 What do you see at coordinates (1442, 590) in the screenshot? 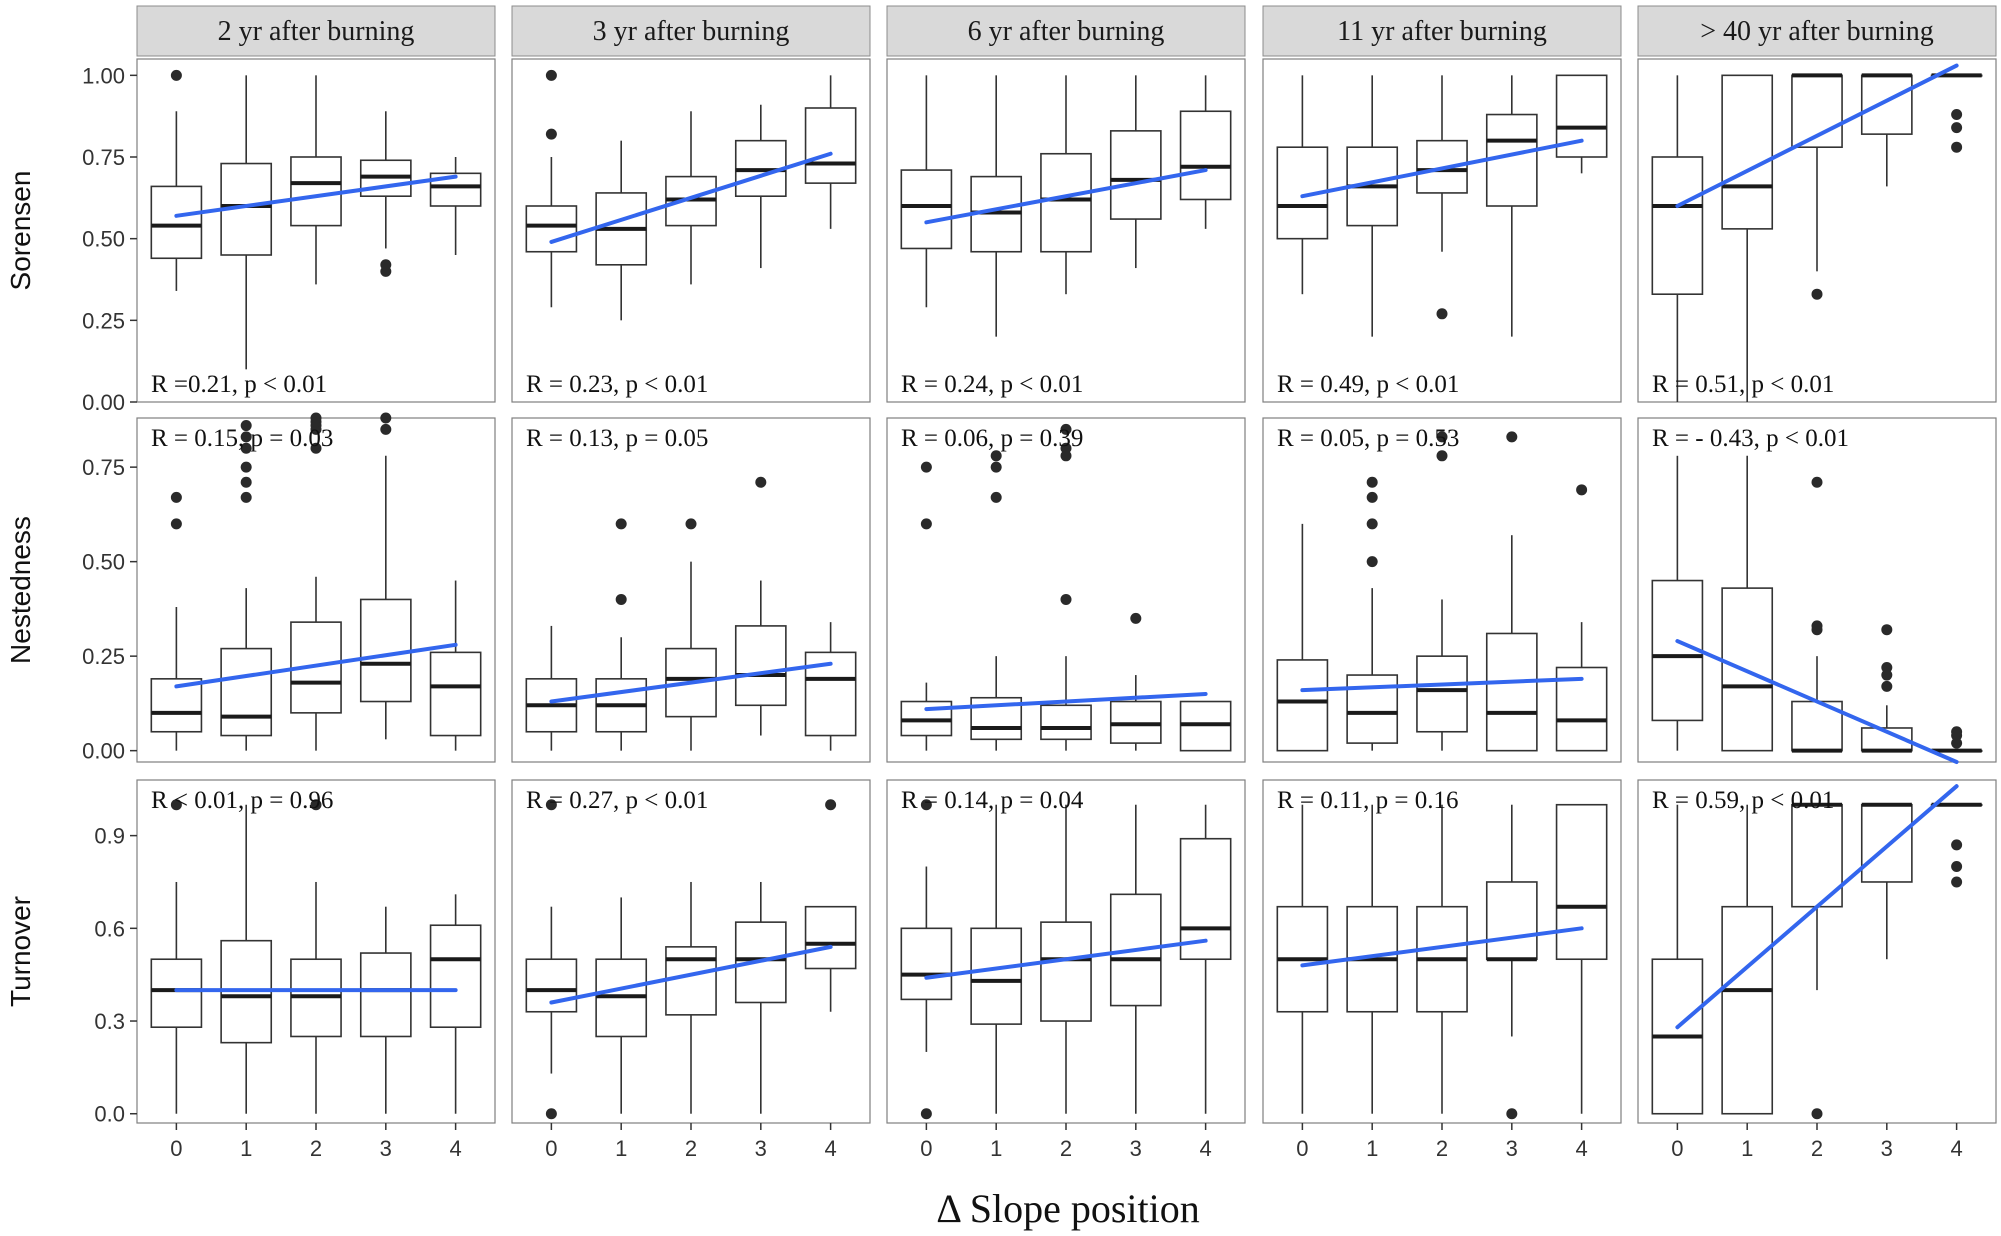
I see `panel-nestedness-3: R = 0.05, p = 0.53` at bounding box center [1442, 590].